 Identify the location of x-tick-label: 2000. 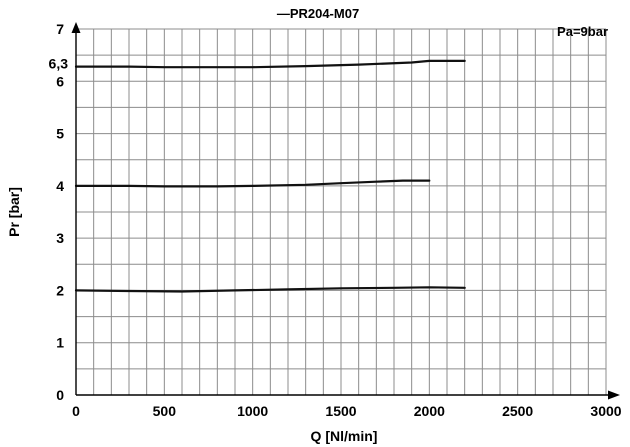
(429, 411).